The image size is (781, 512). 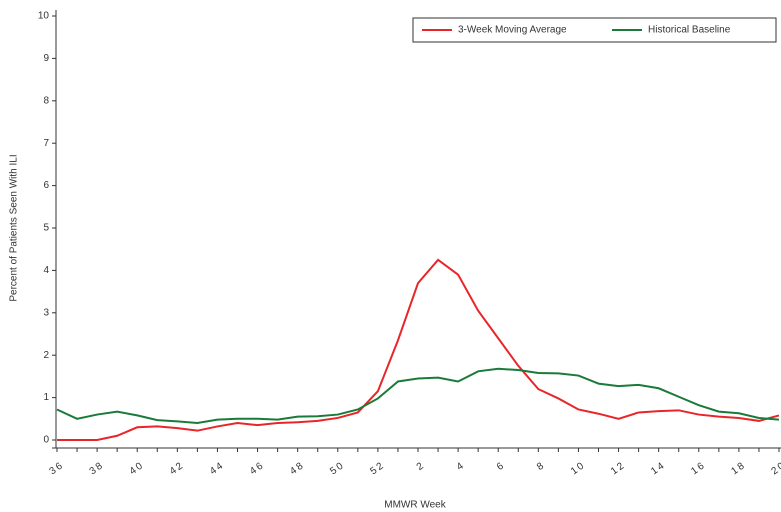 I want to click on y-tick-label: 3, so click(x=46, y=312).